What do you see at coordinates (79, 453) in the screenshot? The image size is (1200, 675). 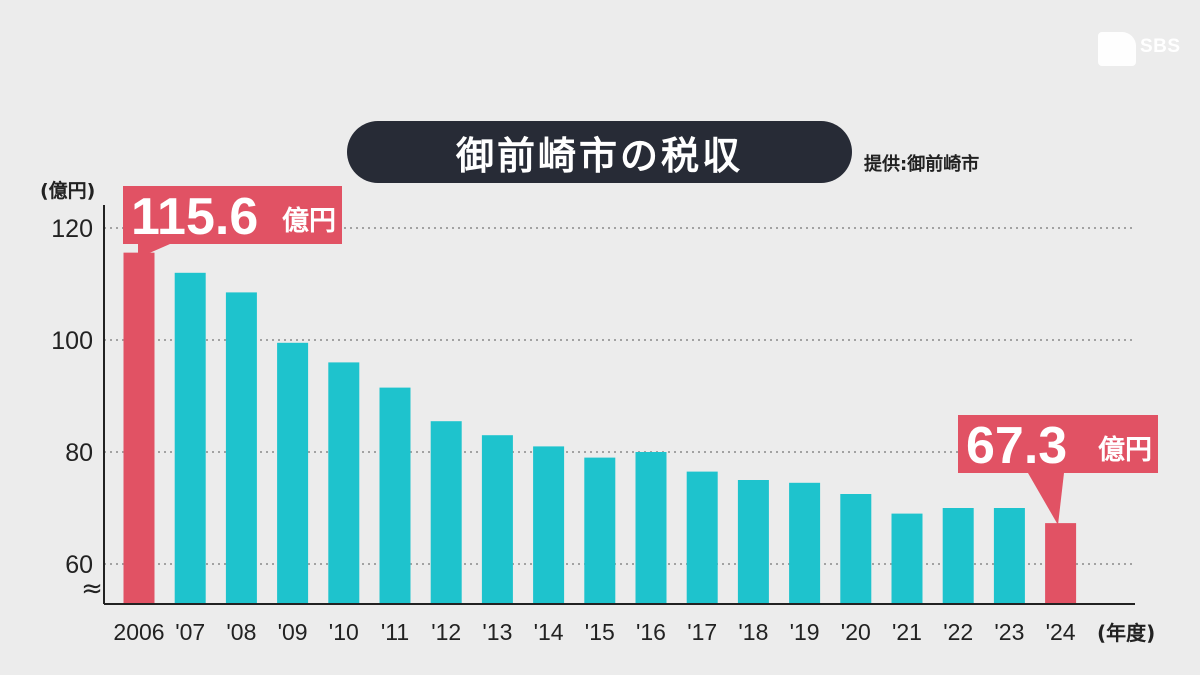 I see `y-tick-label: 80` at bounding box center [79, 453].